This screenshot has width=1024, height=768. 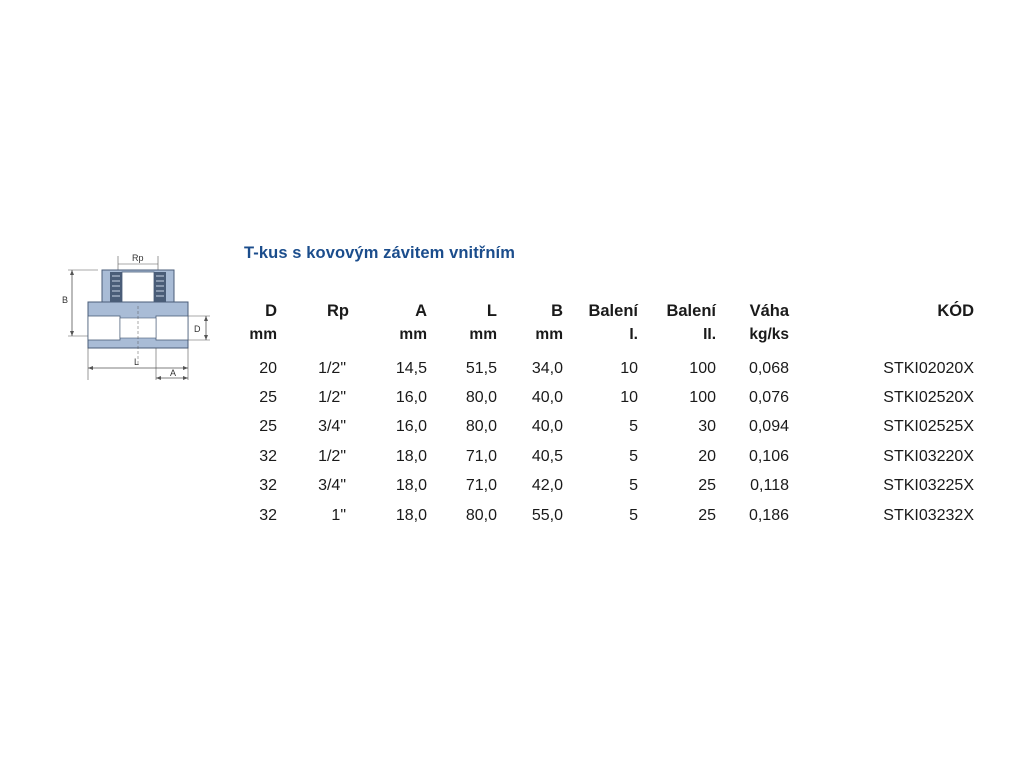 I want to click on cell-vaha: 0,118, so click(x=769, y=486).